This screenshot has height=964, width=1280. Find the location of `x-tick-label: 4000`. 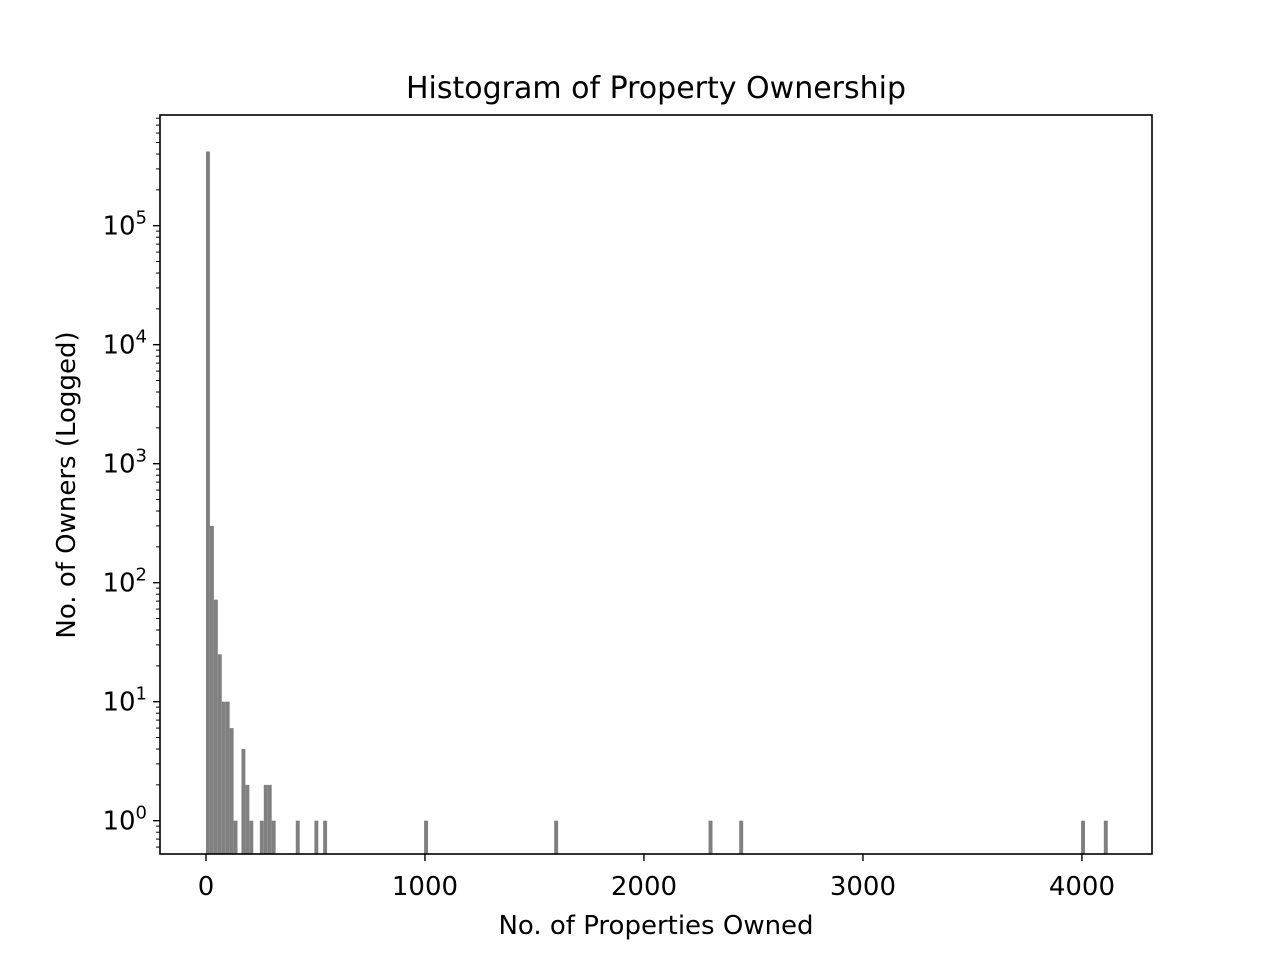

x-tick-label: 4000 is located at coordinates (1082, 887).